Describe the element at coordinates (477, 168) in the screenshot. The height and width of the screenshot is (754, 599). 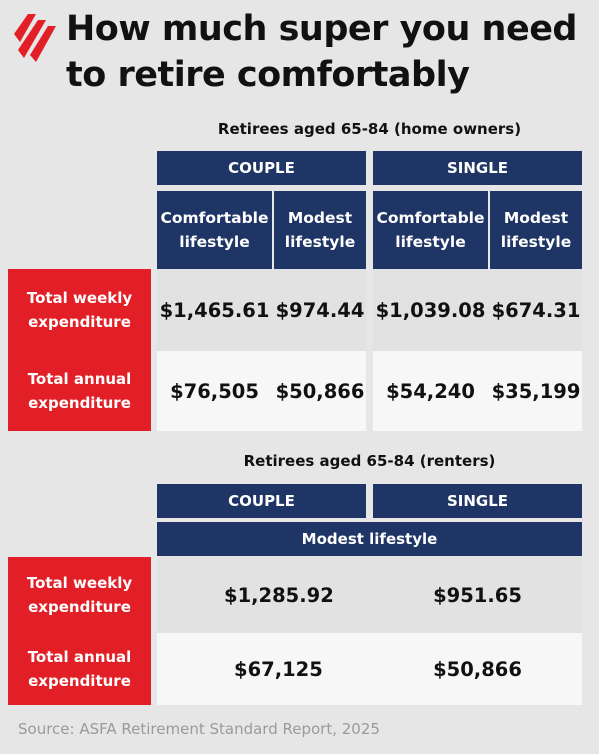
I see `owners-single-header: SINGLE` at that location.